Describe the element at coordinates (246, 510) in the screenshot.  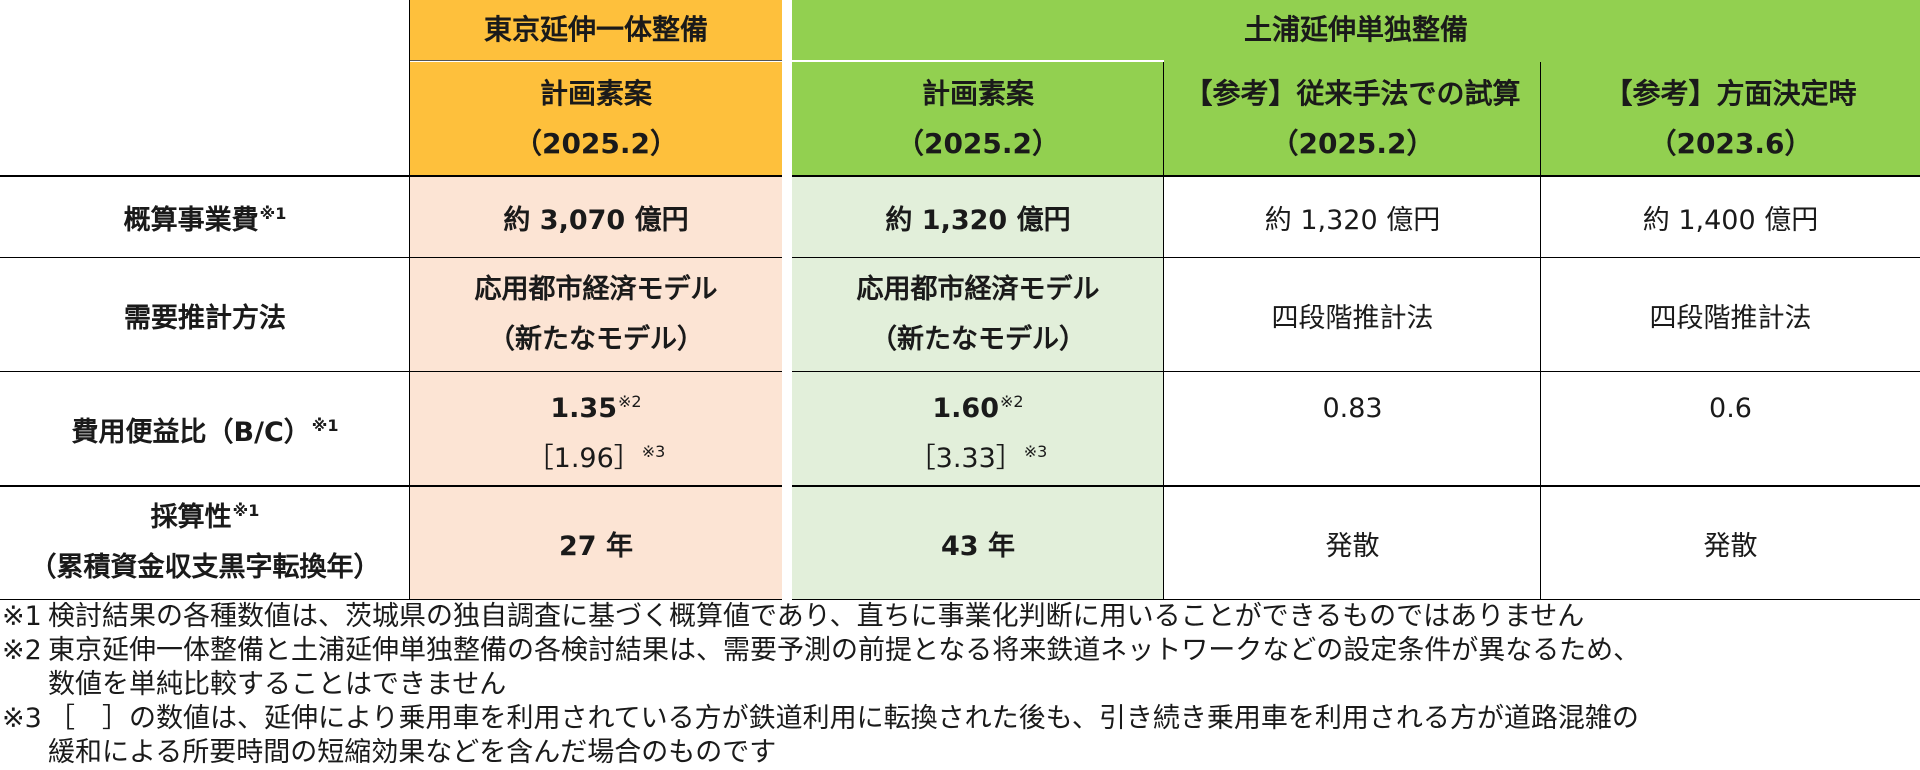
I see `row-profit-label-note: ※1` at that location.